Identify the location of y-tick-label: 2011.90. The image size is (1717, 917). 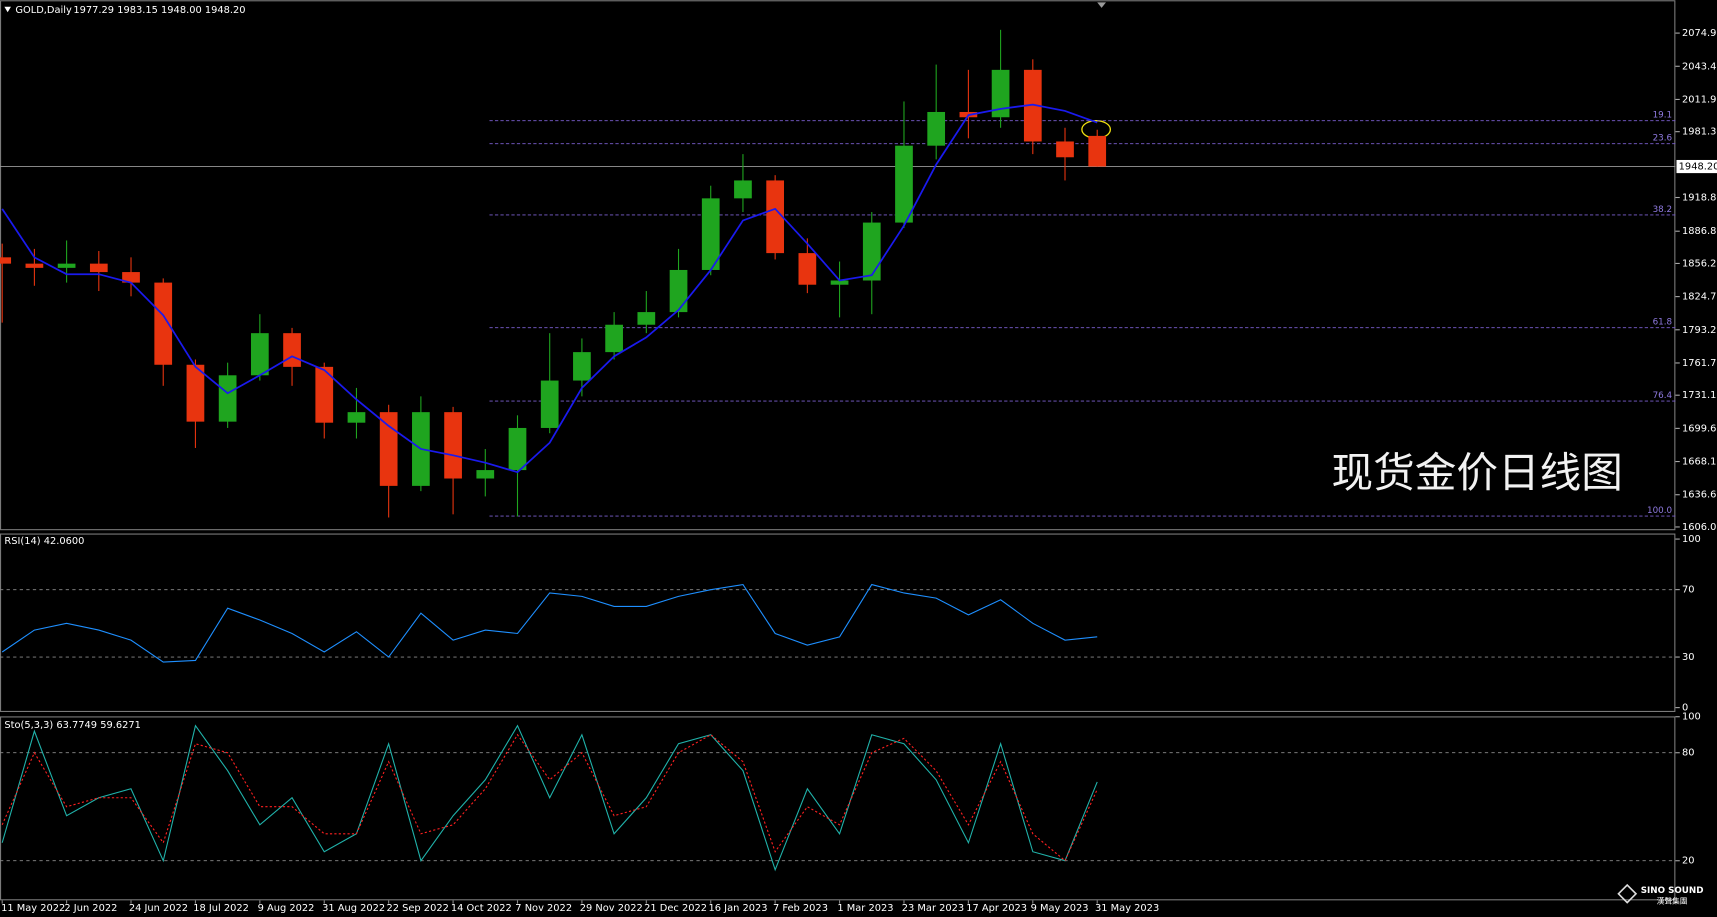
(1699, 99).